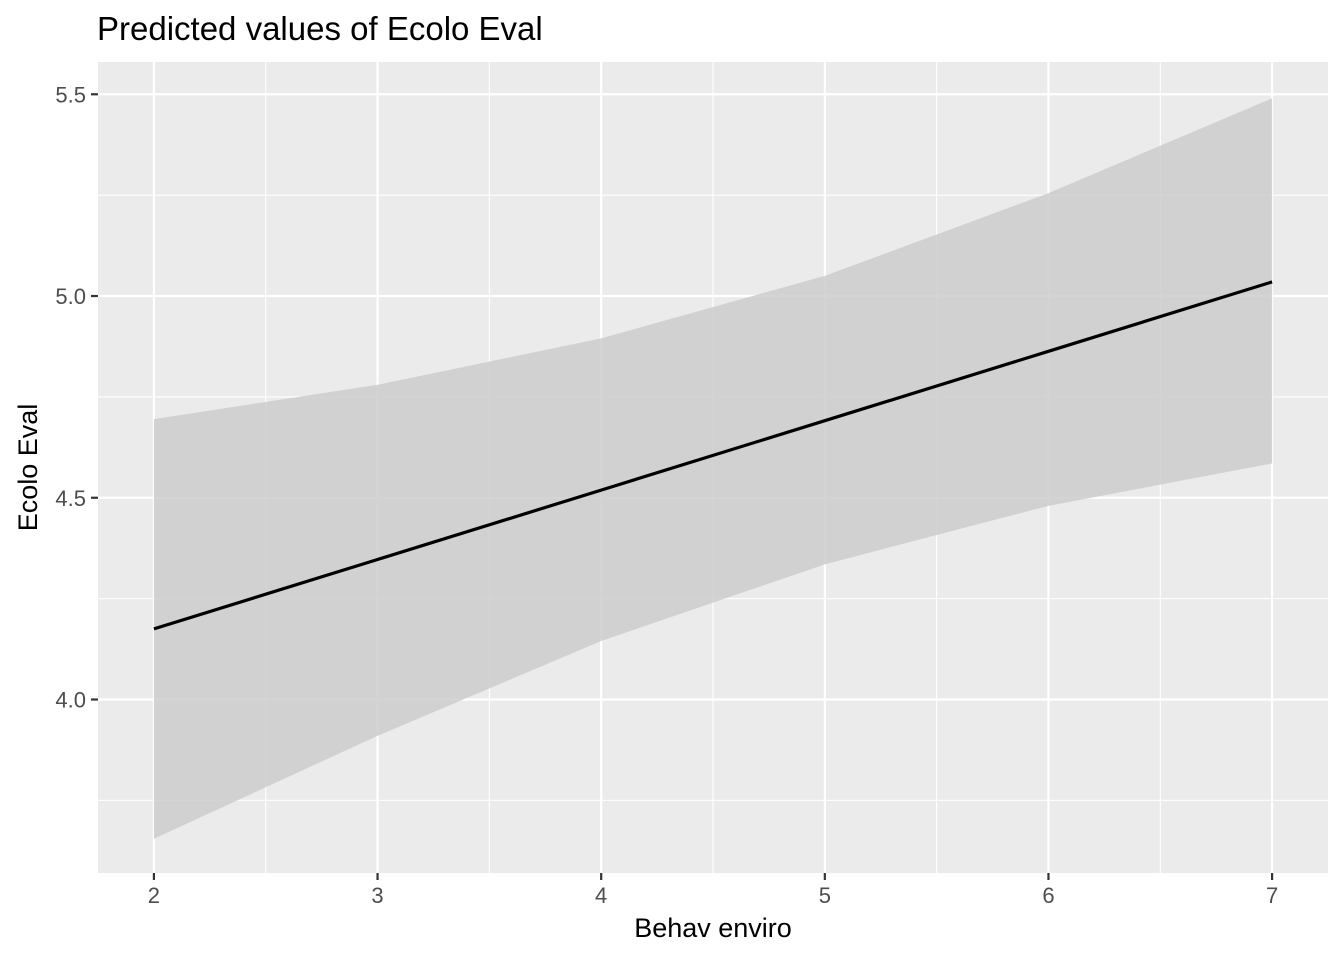 The height and width of the screenshot is (960, 1344). What do you see at coordinates (70, 700) in the screenshot?
I see `y-tick-label: 4.0` at bounding box center [70, 700].